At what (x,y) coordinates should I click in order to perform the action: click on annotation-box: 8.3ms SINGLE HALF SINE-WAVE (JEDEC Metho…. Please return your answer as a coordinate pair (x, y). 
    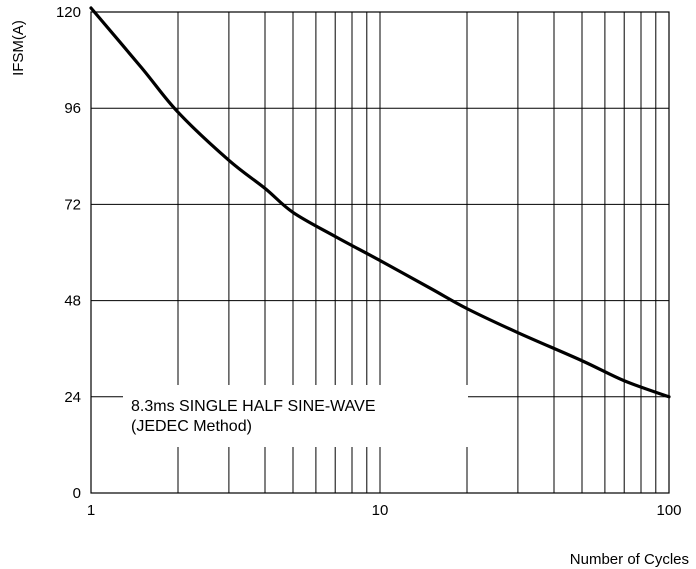
    Looking at the image, I should click on (295, 416).